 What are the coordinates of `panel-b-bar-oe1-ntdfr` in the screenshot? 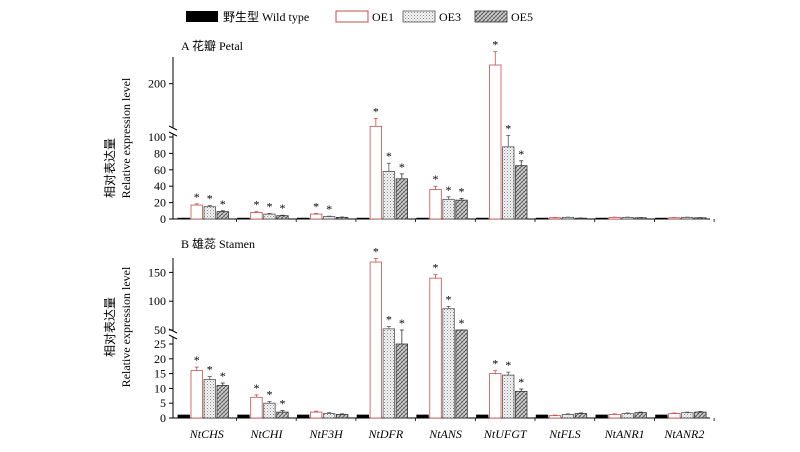 It's located at (376, 340).